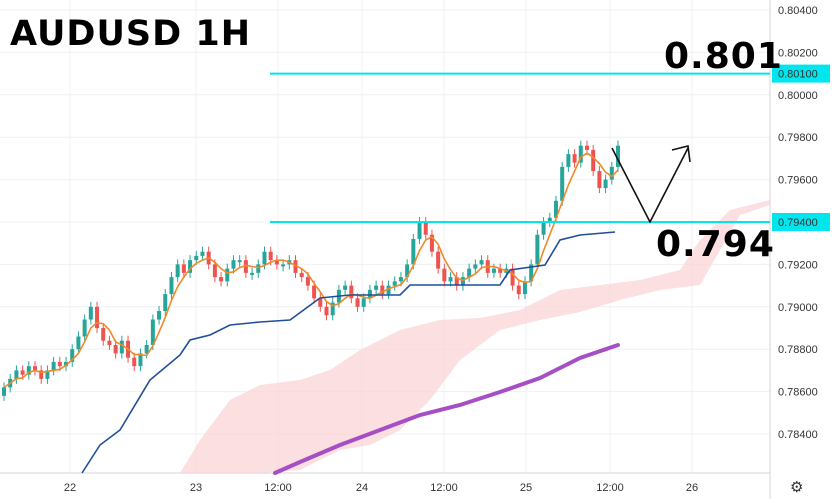 The image size is (832, 499). I want to click on gear-icon: ⚙, so click(797, 487).